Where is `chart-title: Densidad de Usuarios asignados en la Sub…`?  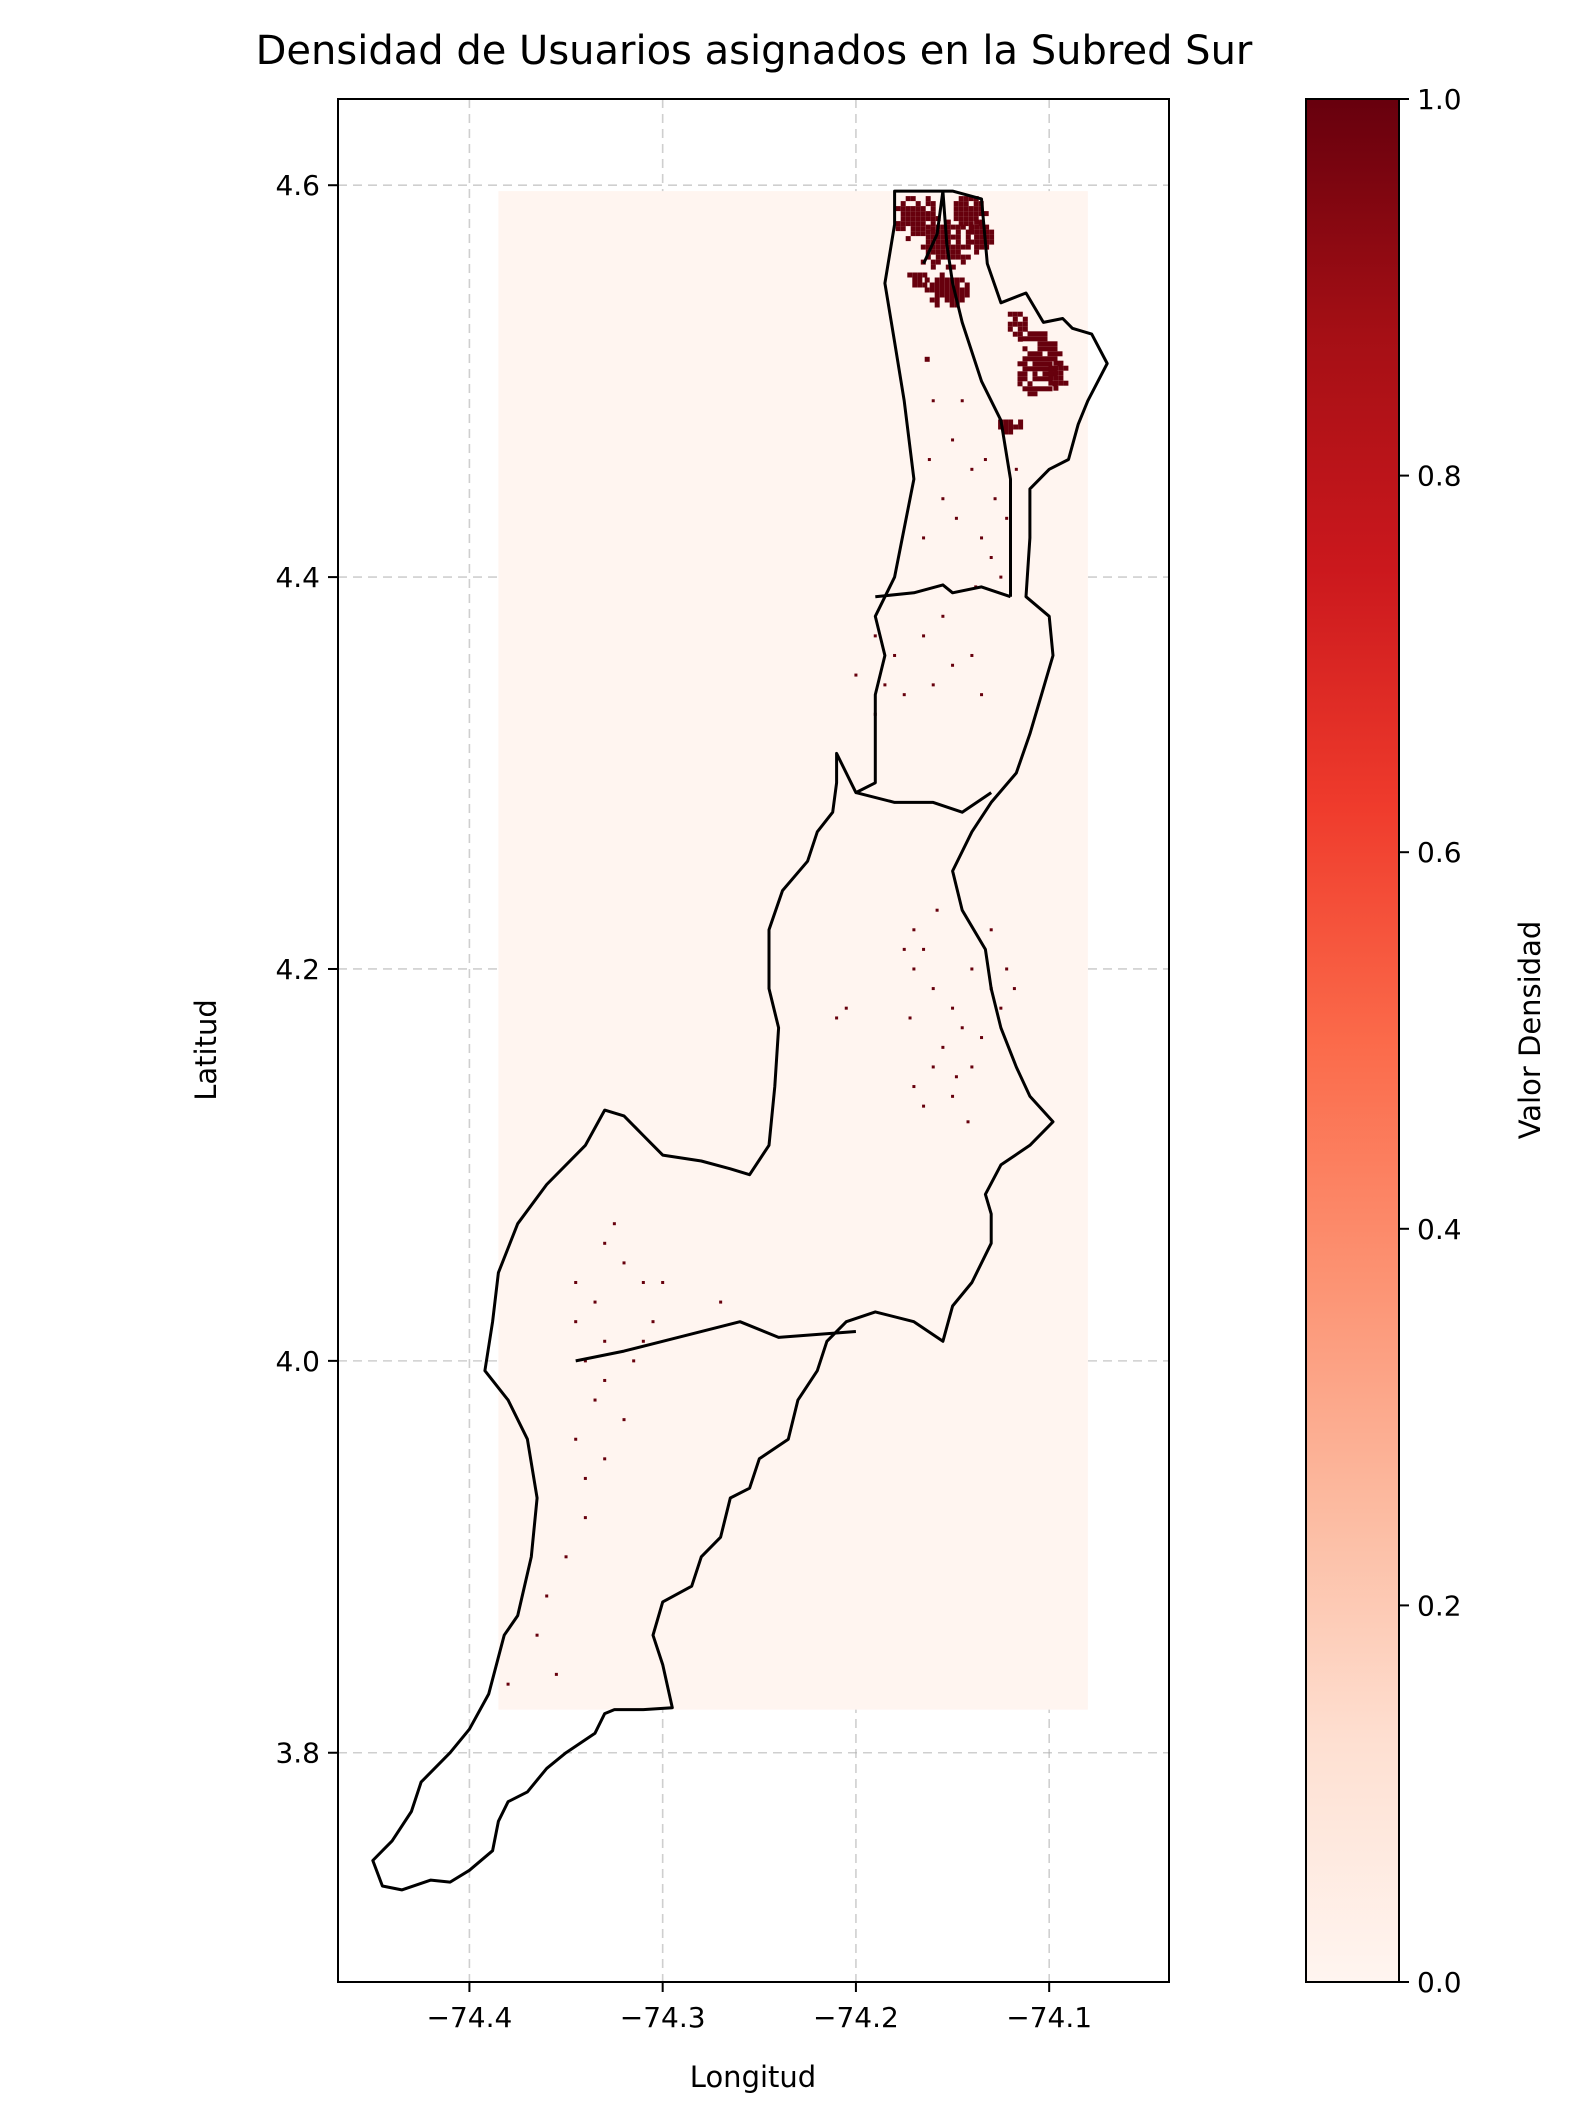 chart-title: Densidad de Usuarios asignados en la Sub… is located at coordinates (754, 51).